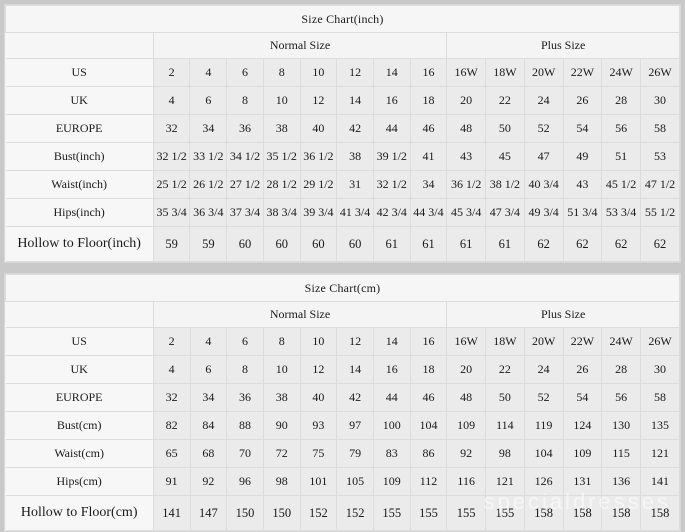 The width and height of the screenshot is (685, 532). What do you see at coordinates (342, 314) in the screenshot?
I see `group-header-row: Normal Size Plus Size` at bounding box center [342, 314].